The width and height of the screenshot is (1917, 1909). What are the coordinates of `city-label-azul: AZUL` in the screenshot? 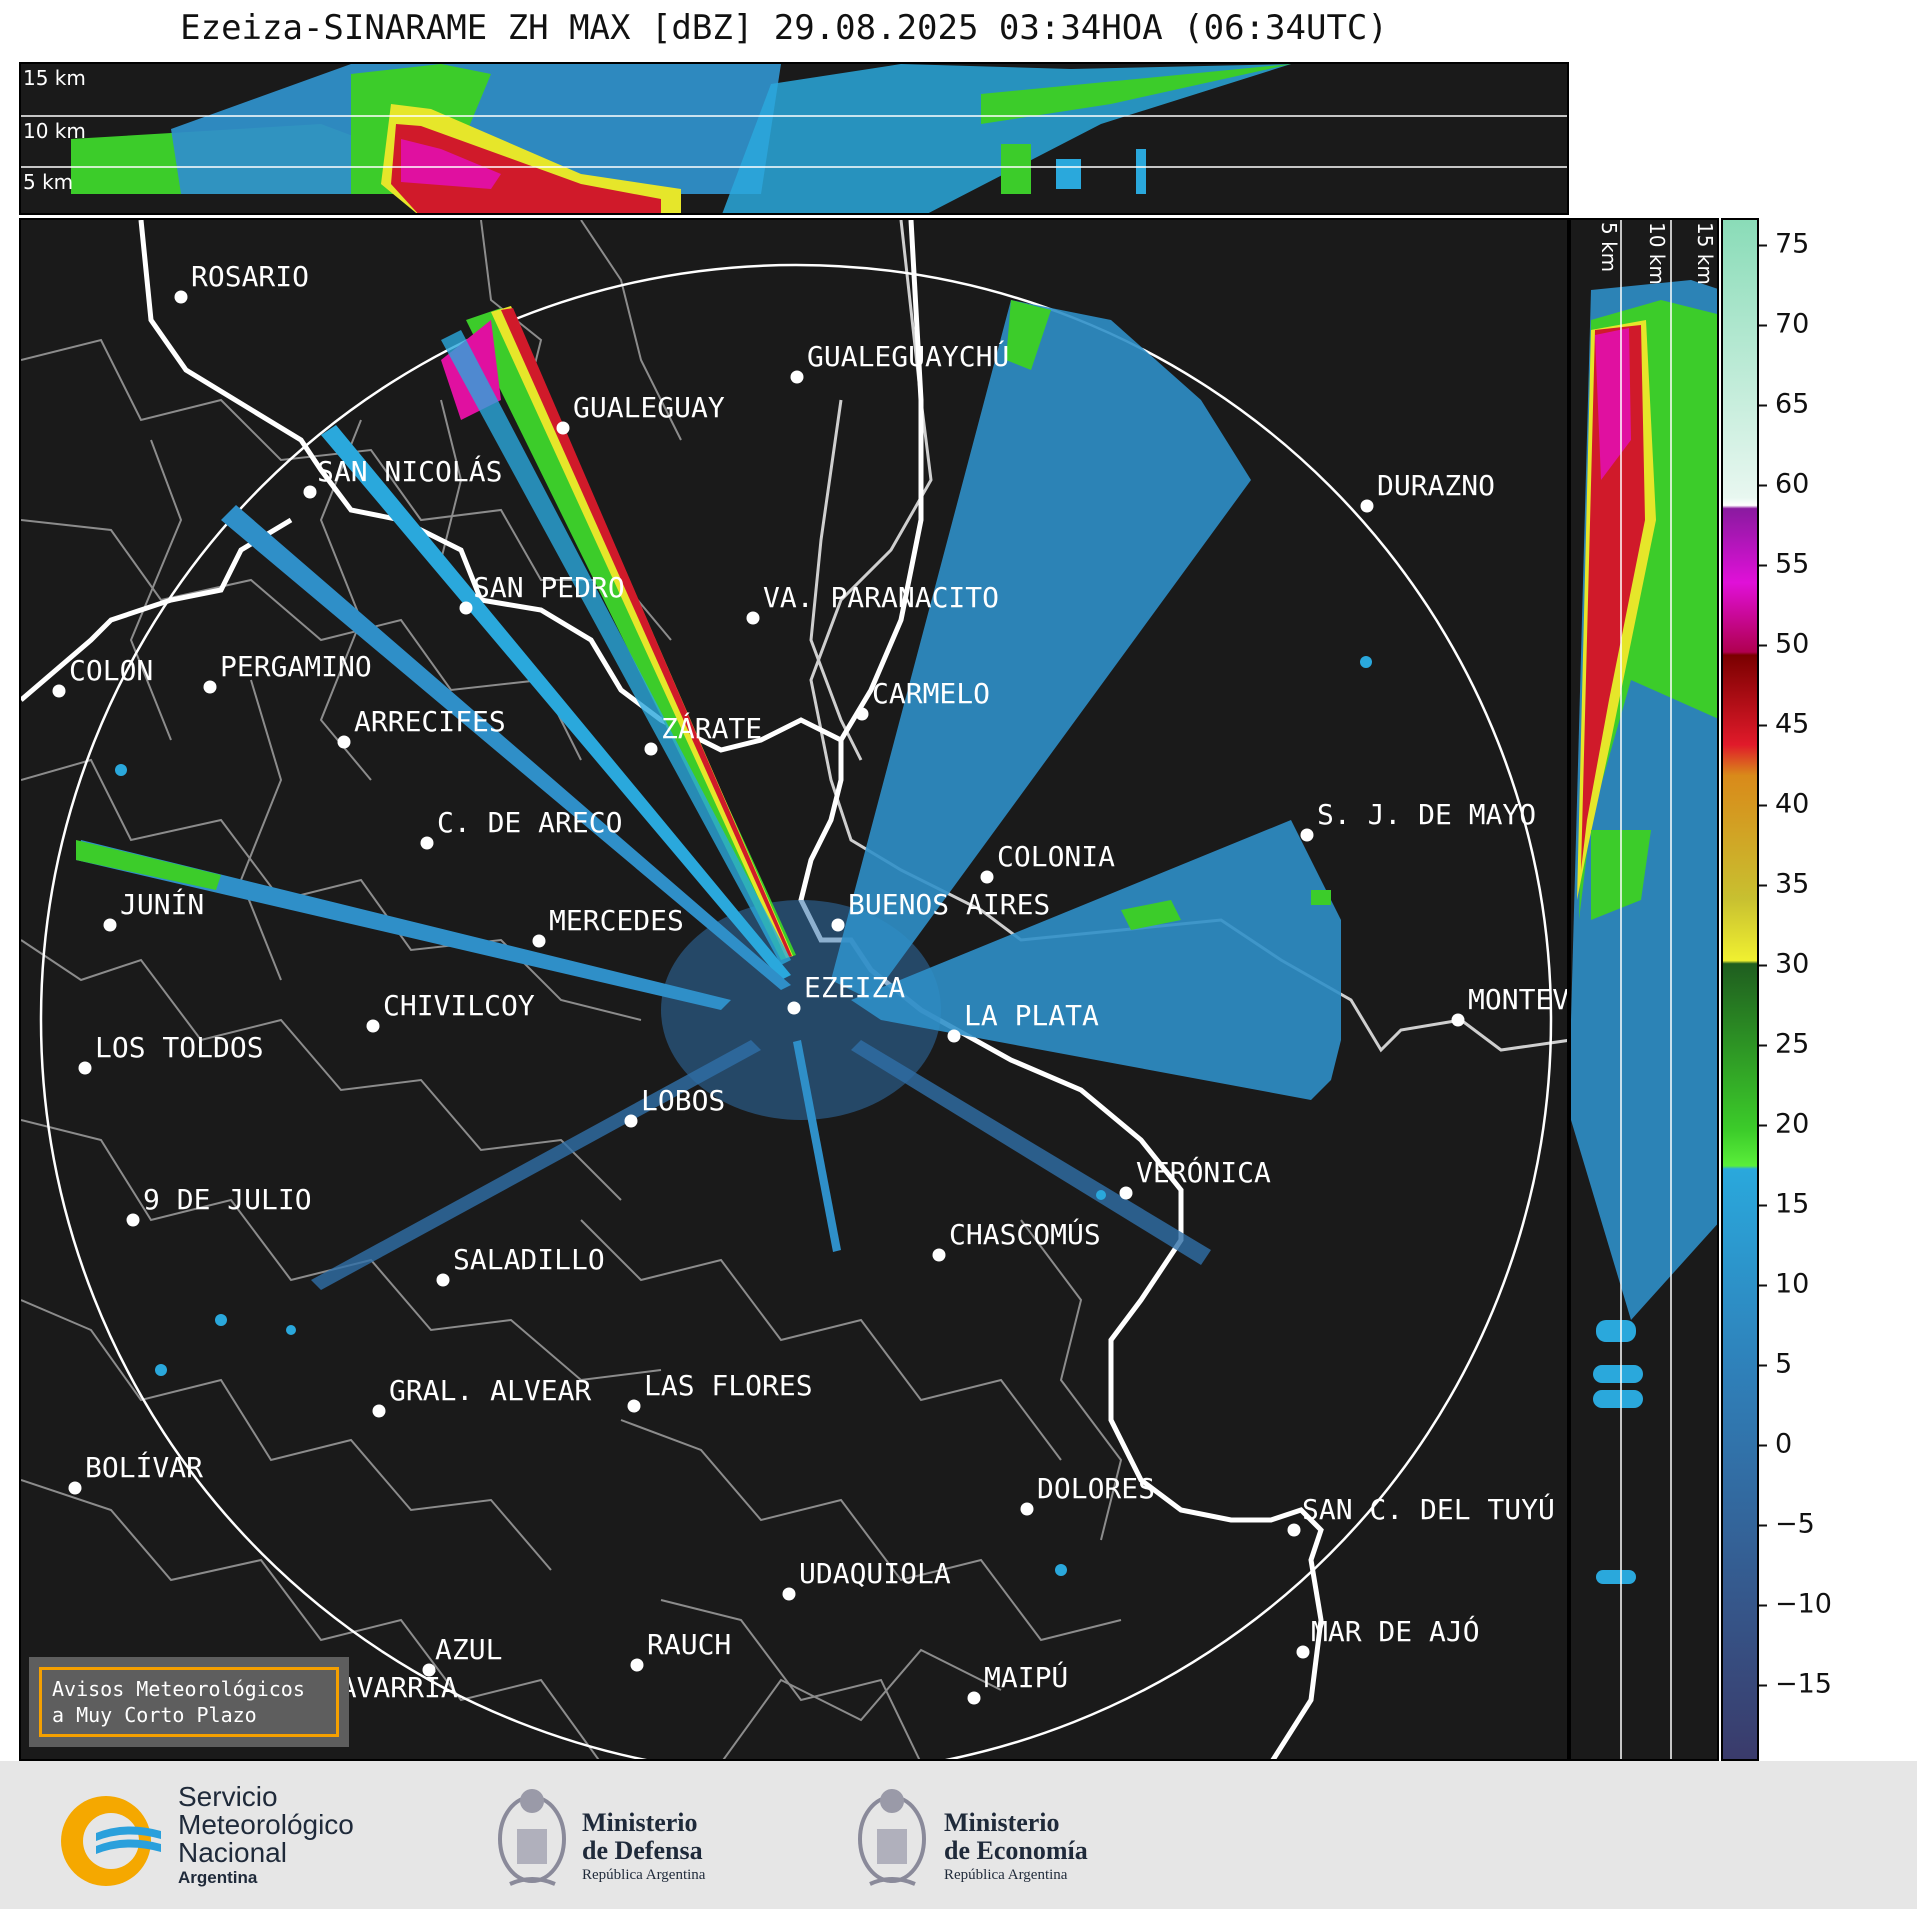 It's located at (469, 1649).